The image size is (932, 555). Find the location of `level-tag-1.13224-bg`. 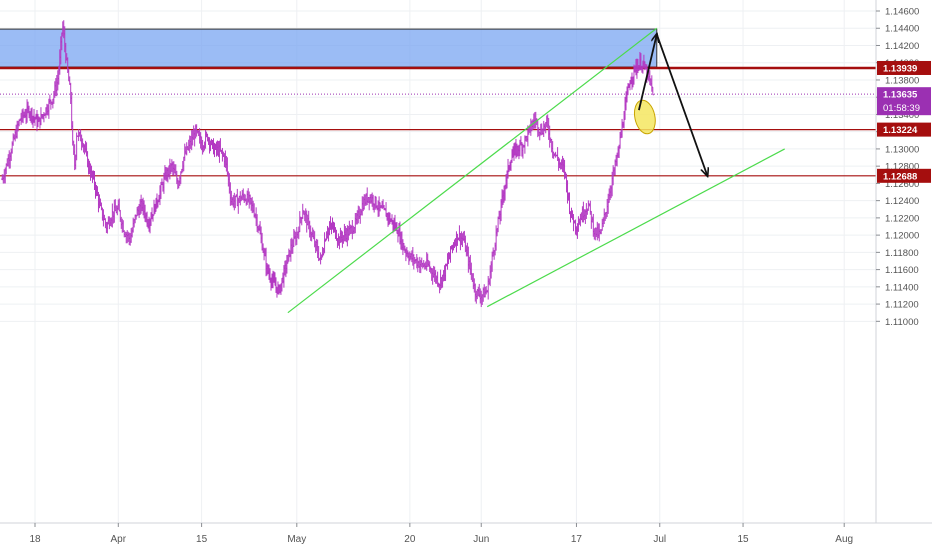

level-tag-1.13224-bg is located at coordinates (904, 129).